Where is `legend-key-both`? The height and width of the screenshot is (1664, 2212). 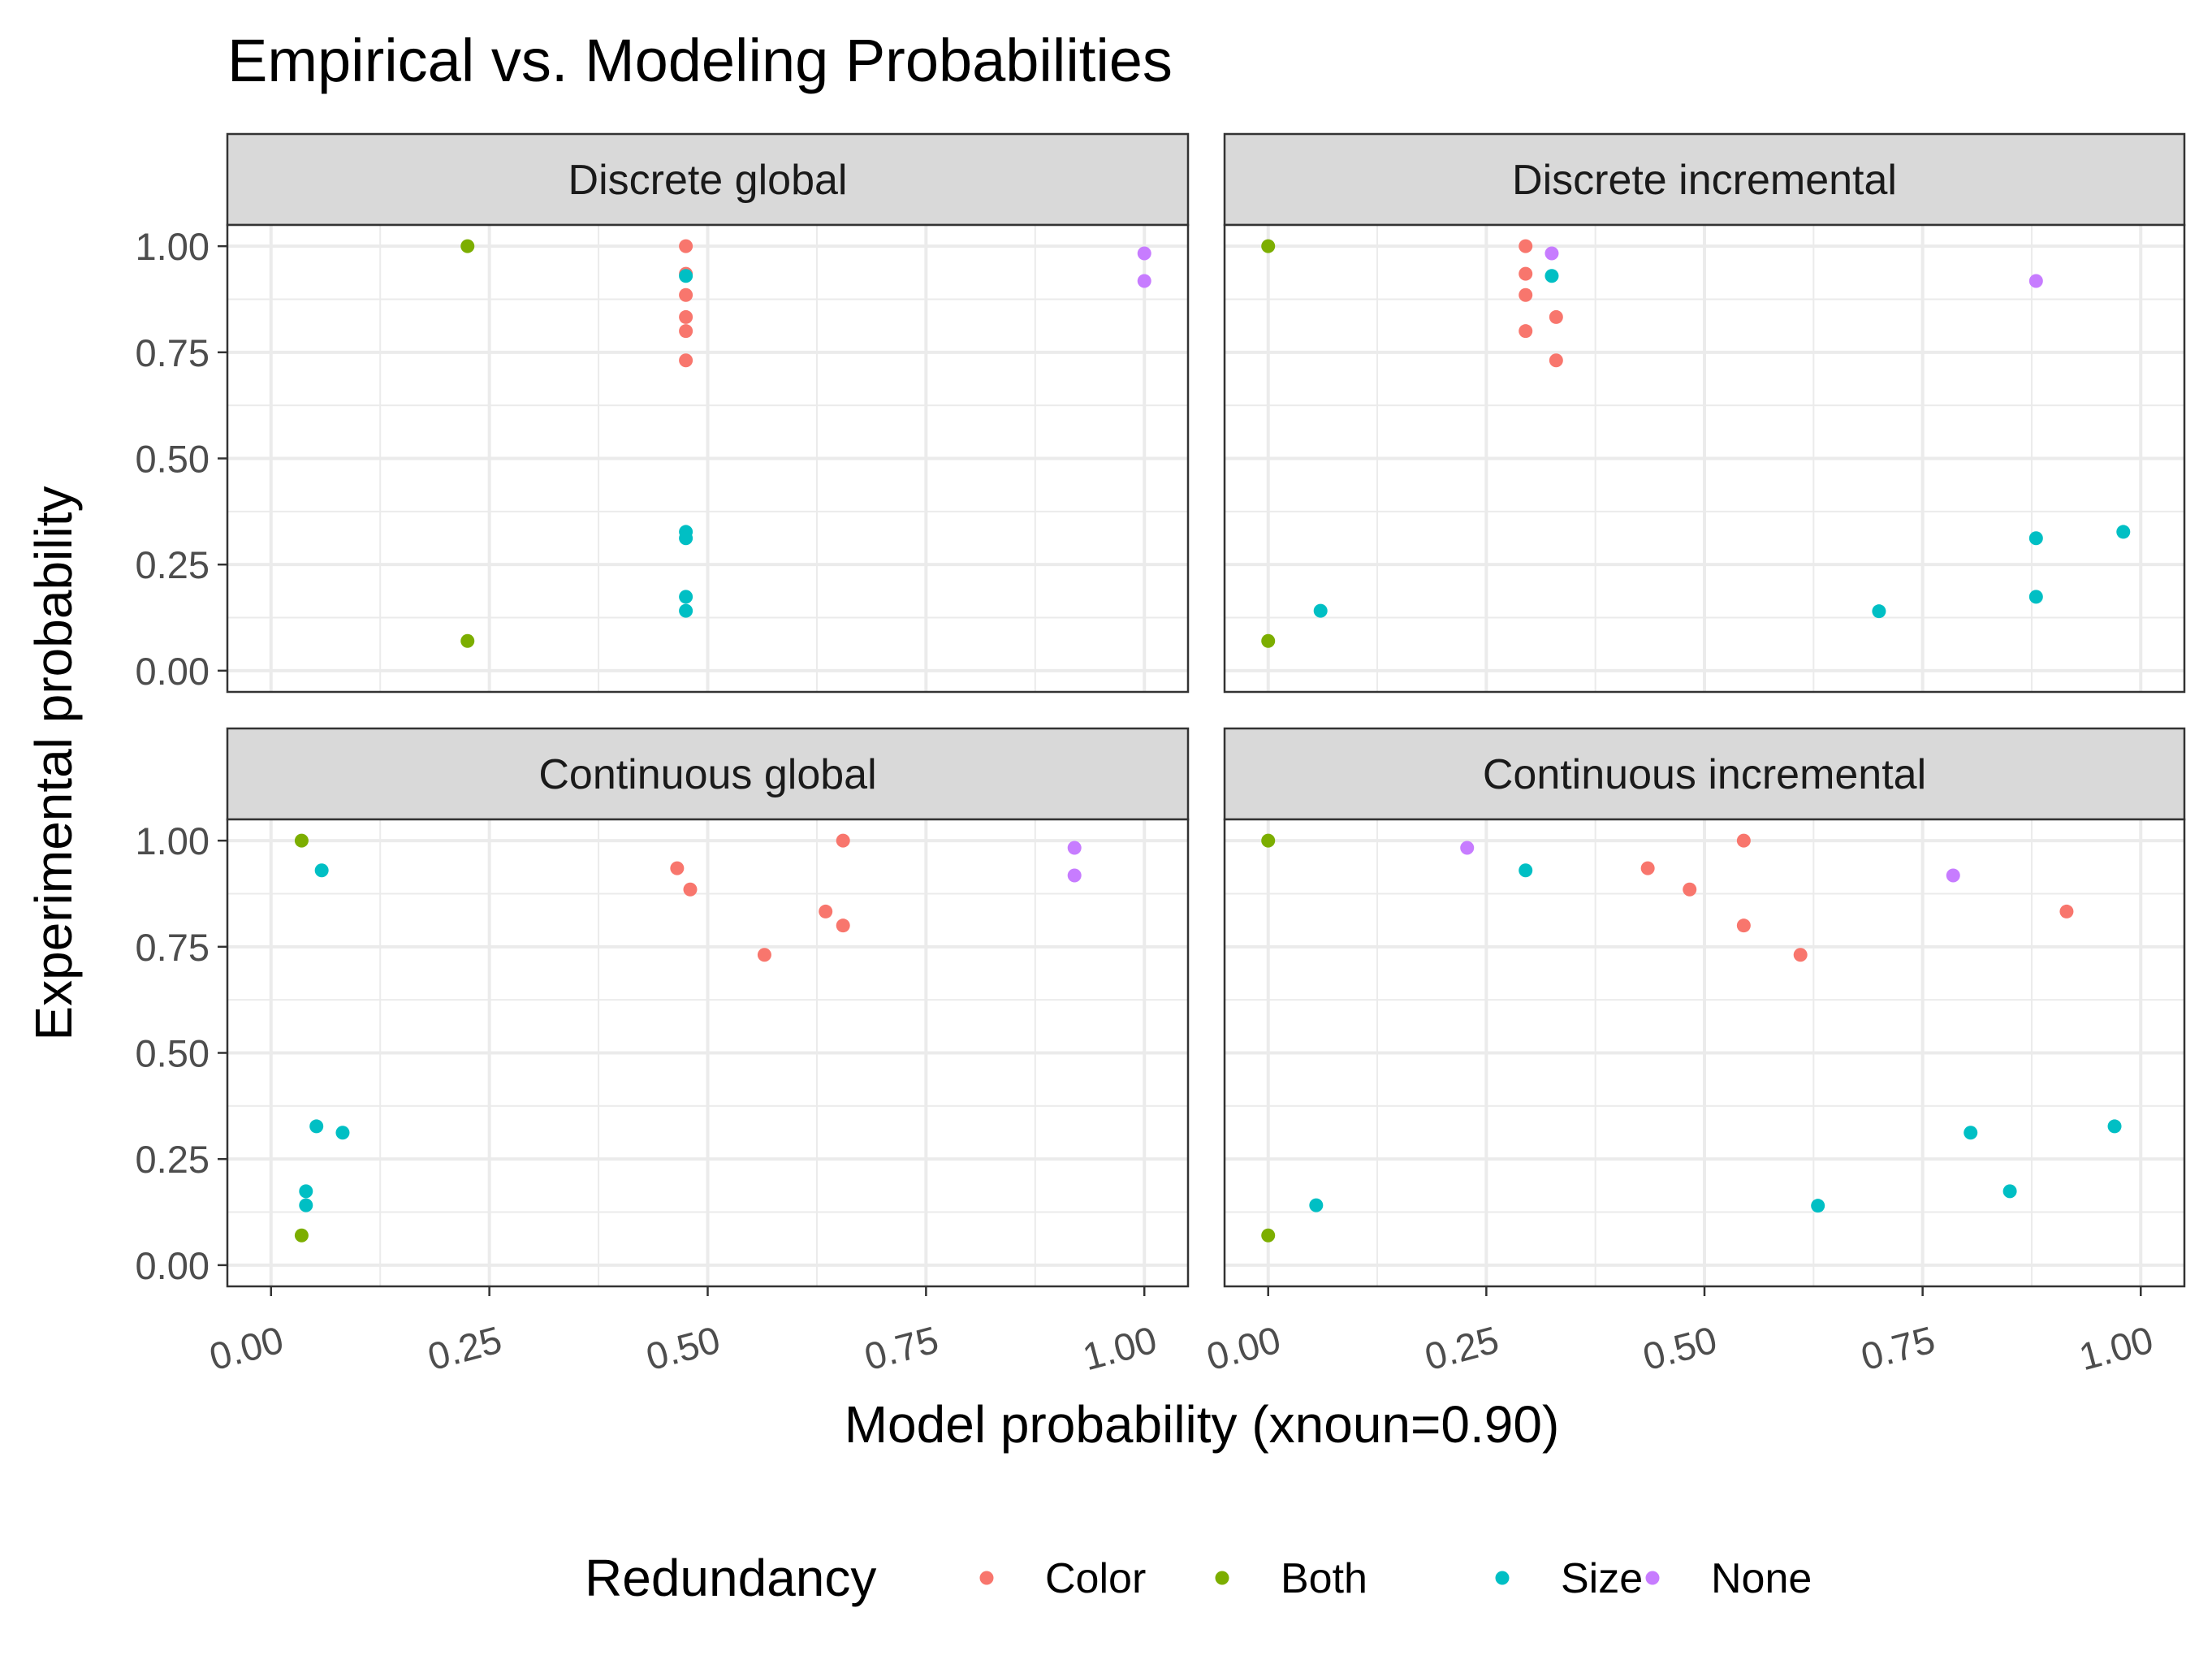 legend-key-both is located at coordinates (1222, 1578).